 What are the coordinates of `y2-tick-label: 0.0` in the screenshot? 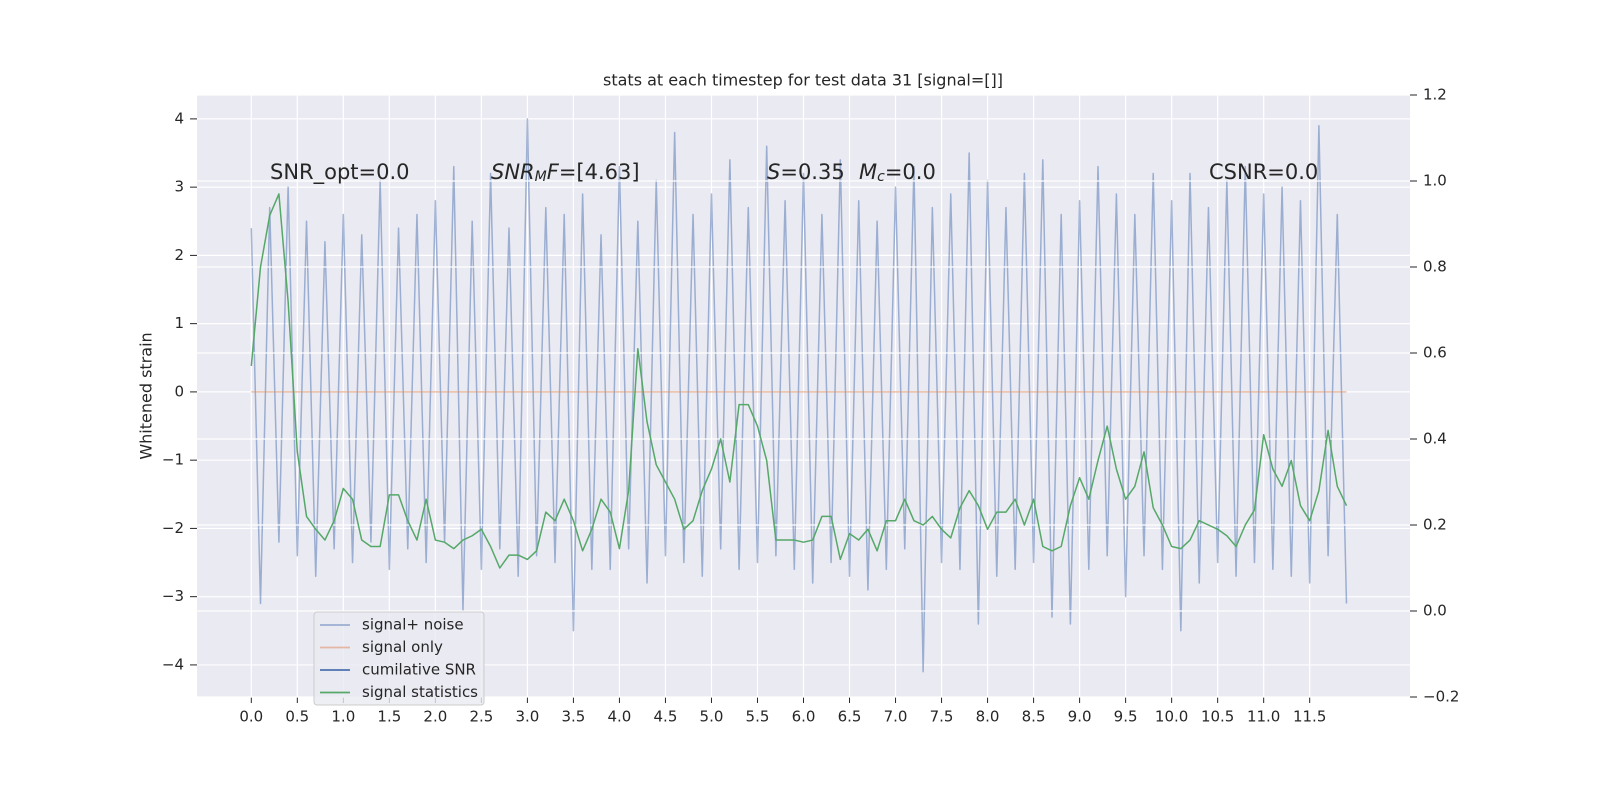 It's located at (1435, 611).